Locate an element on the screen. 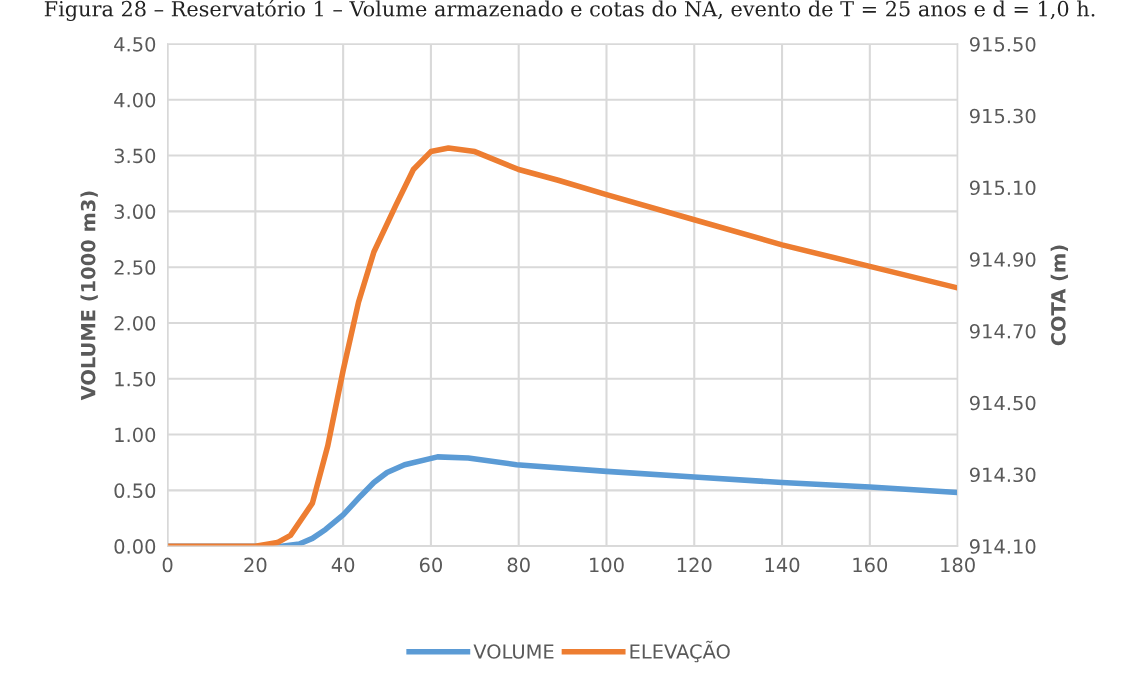 The width and height of the screenshot is (1140, 687). y2-tick-label: 915.30 is located at coordinates (1002, 116).